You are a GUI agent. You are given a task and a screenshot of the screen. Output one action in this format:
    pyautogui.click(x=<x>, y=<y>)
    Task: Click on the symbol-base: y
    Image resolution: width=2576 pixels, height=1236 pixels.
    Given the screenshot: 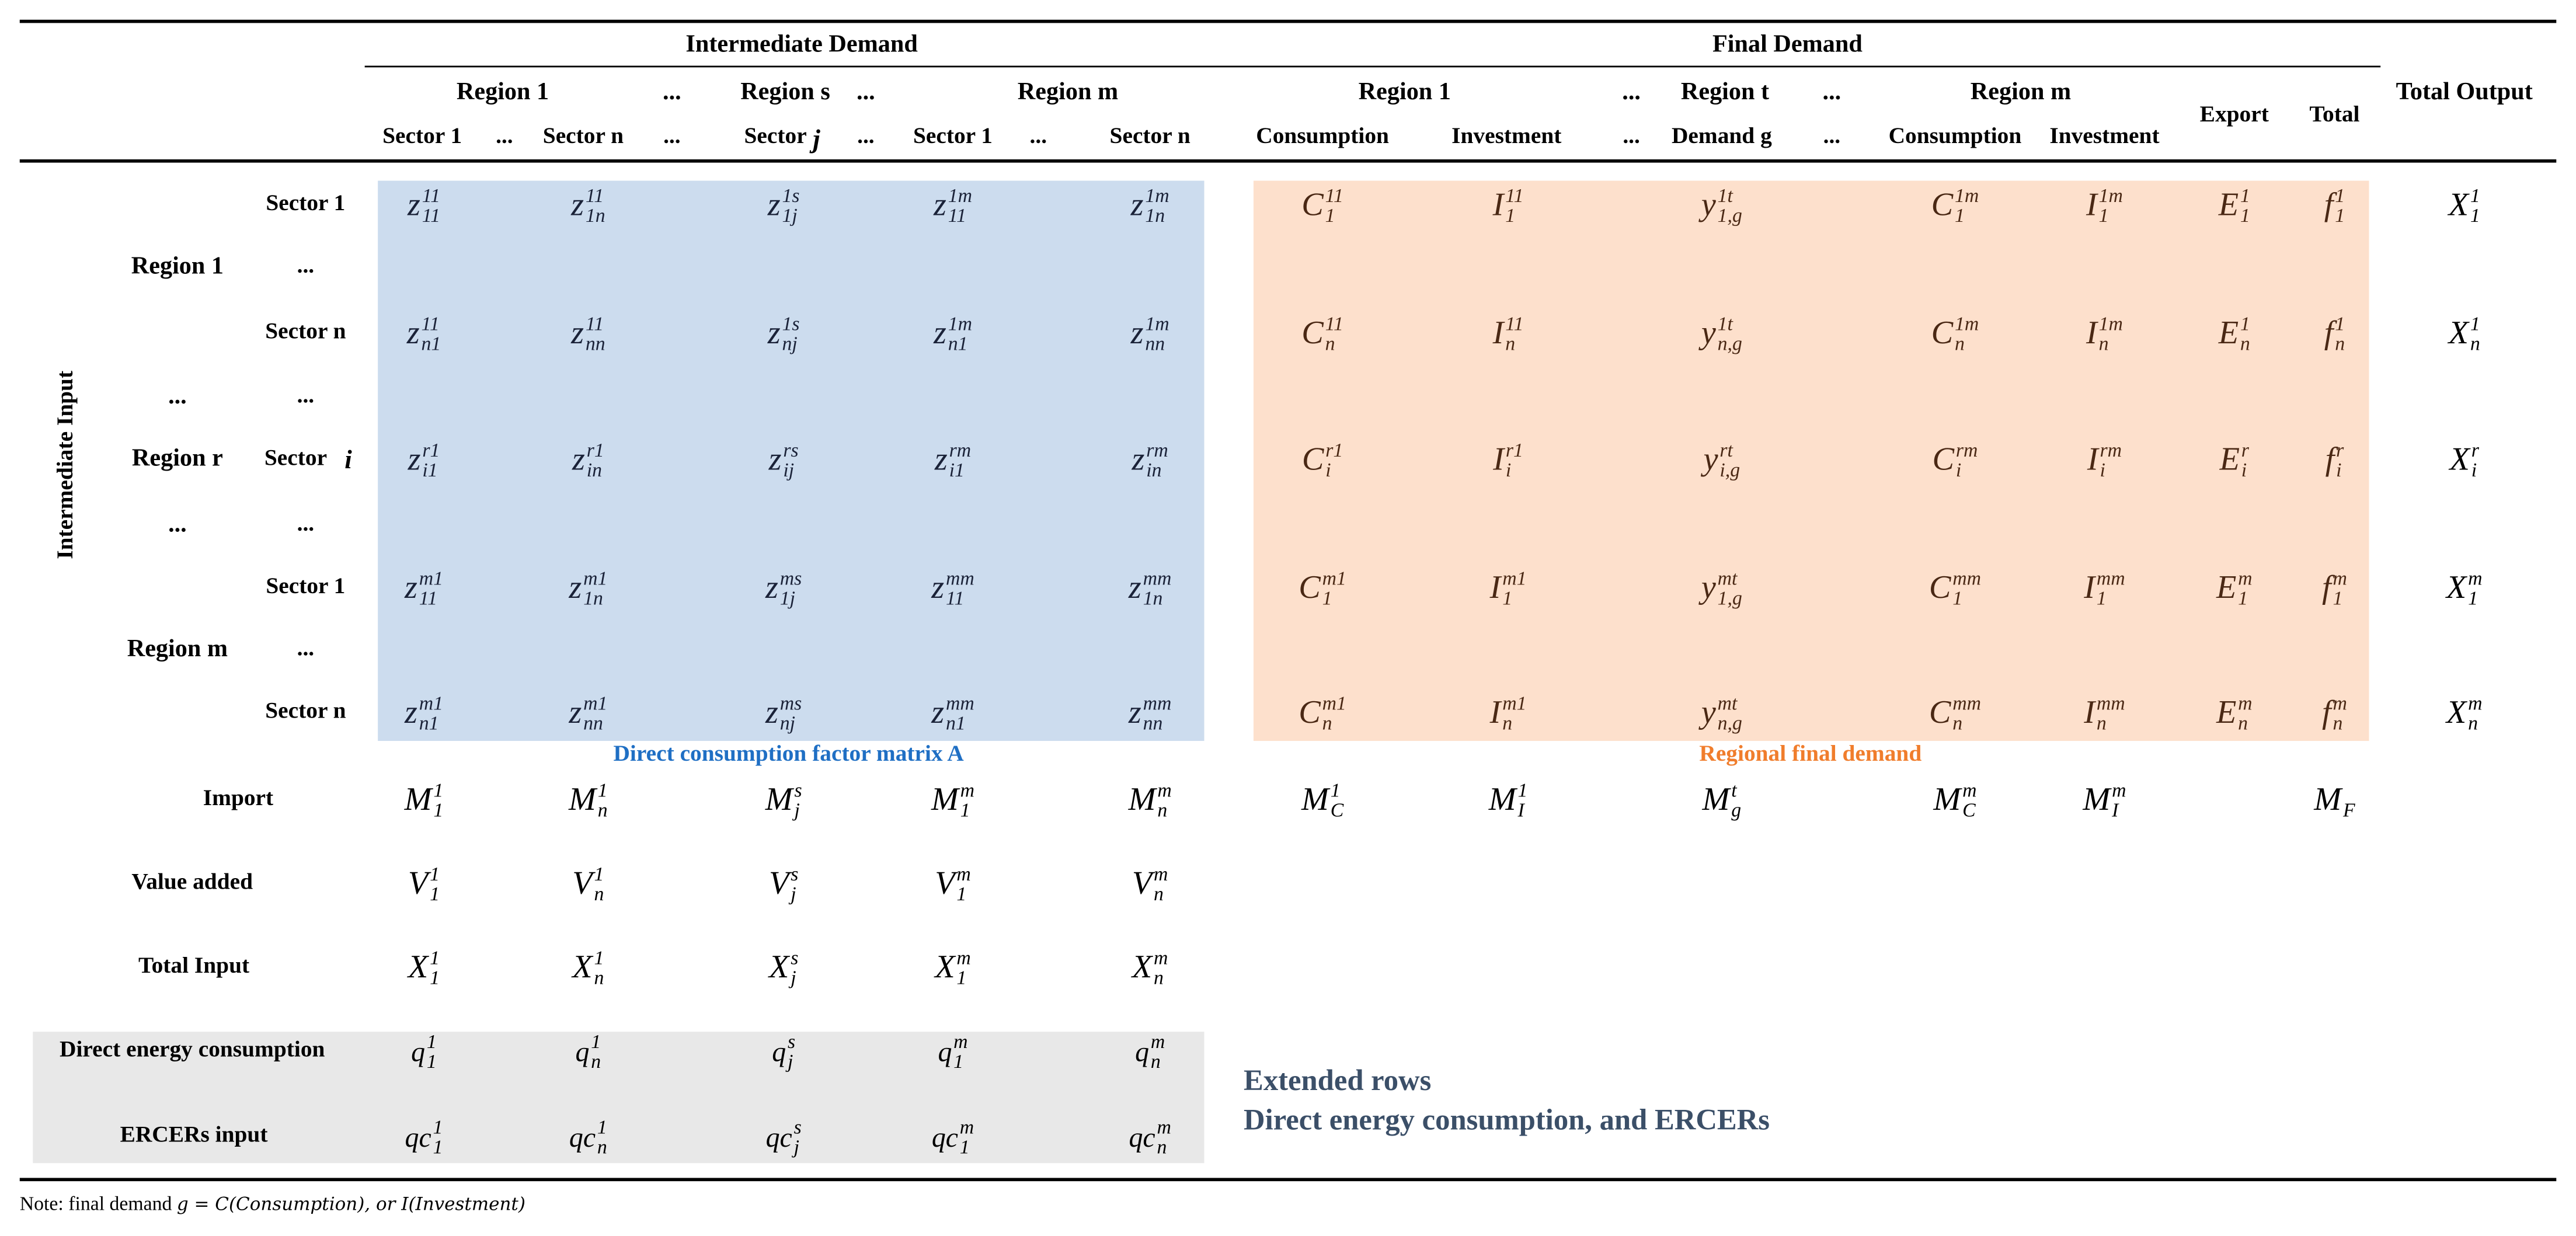 What is the action you would take?
    pyautogui.click(x=1708, y=333)
    